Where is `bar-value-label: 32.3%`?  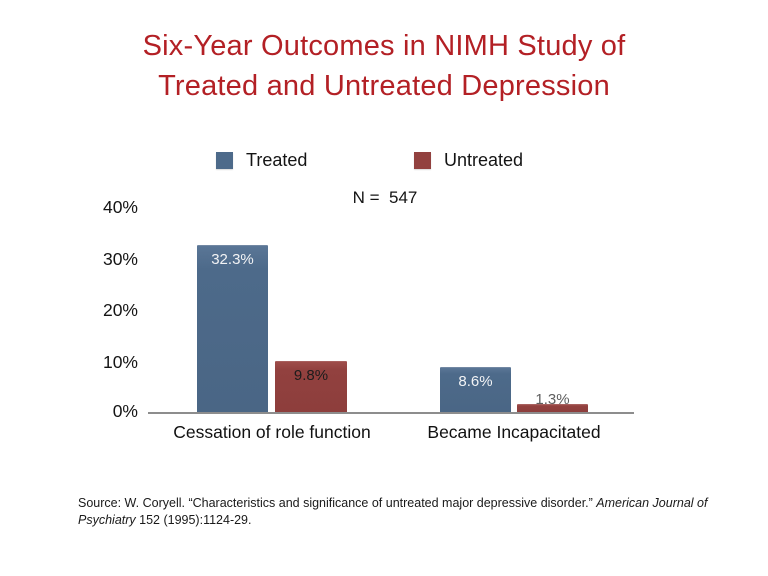 bar-value-label: 32.3% is located at coordinates (232, 259).